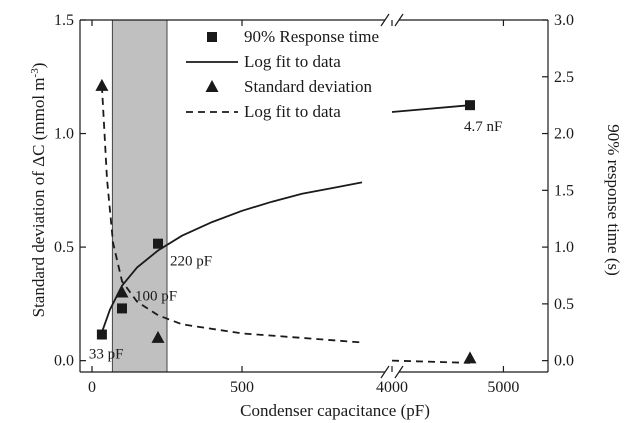  What do you see at coordinates (64, 134) in the screenshot?
I see `y-left-tick-label: 1.0` at bounding box center [64, 134].